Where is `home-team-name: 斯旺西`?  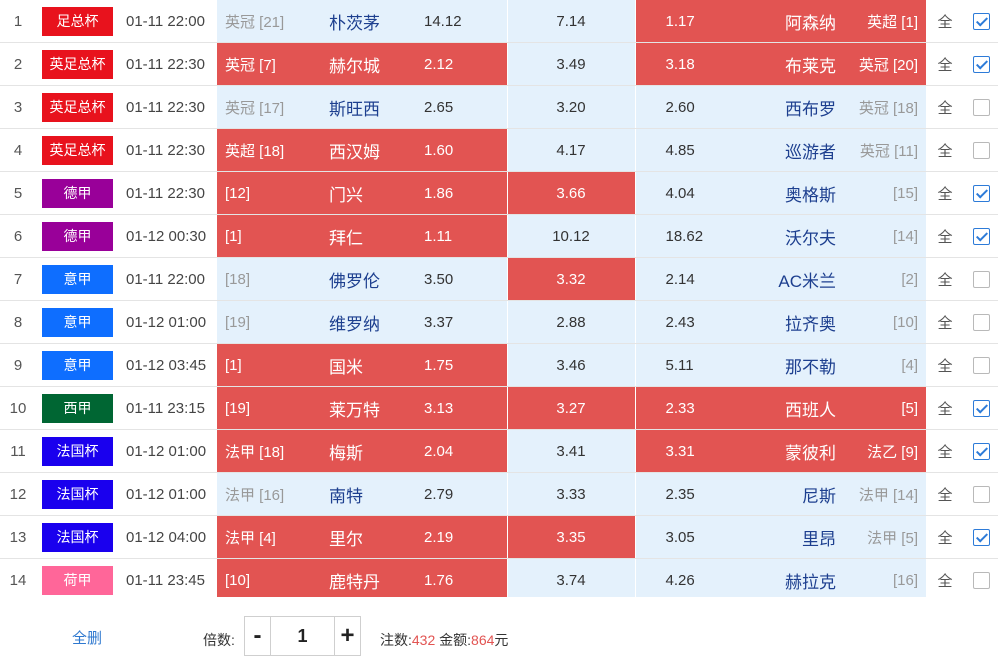 home-team-name: 斯旺西 is located at coordinates (354, 109).